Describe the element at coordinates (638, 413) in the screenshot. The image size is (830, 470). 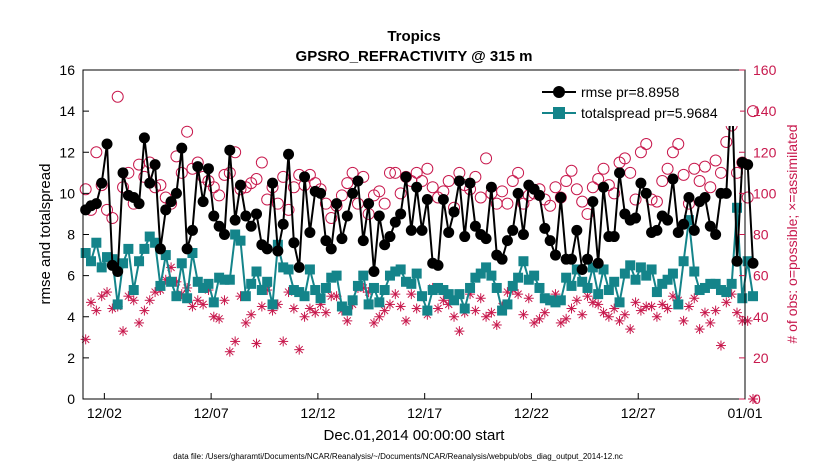
I see `x-tick-label: 12/27` at that location.